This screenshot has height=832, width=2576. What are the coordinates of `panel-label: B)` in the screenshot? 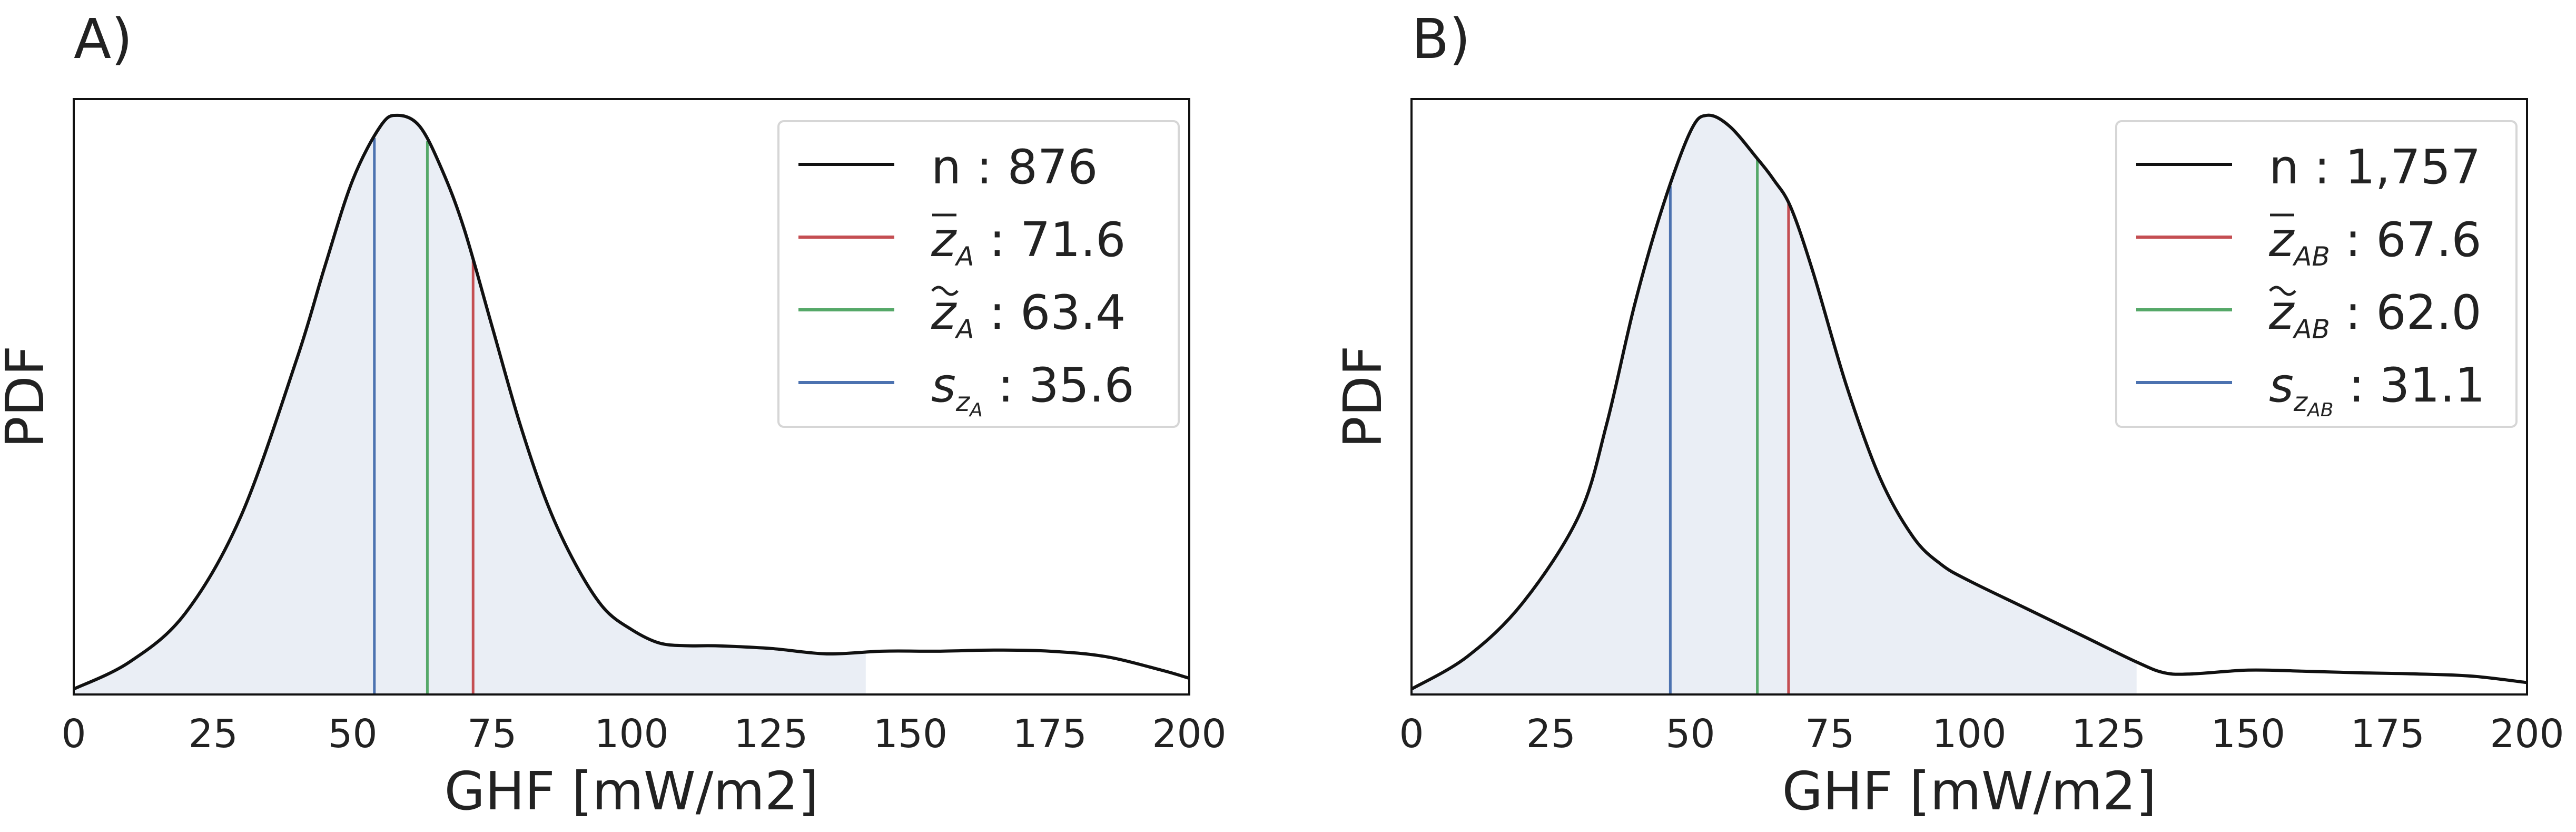 It's located at (1441, 39).